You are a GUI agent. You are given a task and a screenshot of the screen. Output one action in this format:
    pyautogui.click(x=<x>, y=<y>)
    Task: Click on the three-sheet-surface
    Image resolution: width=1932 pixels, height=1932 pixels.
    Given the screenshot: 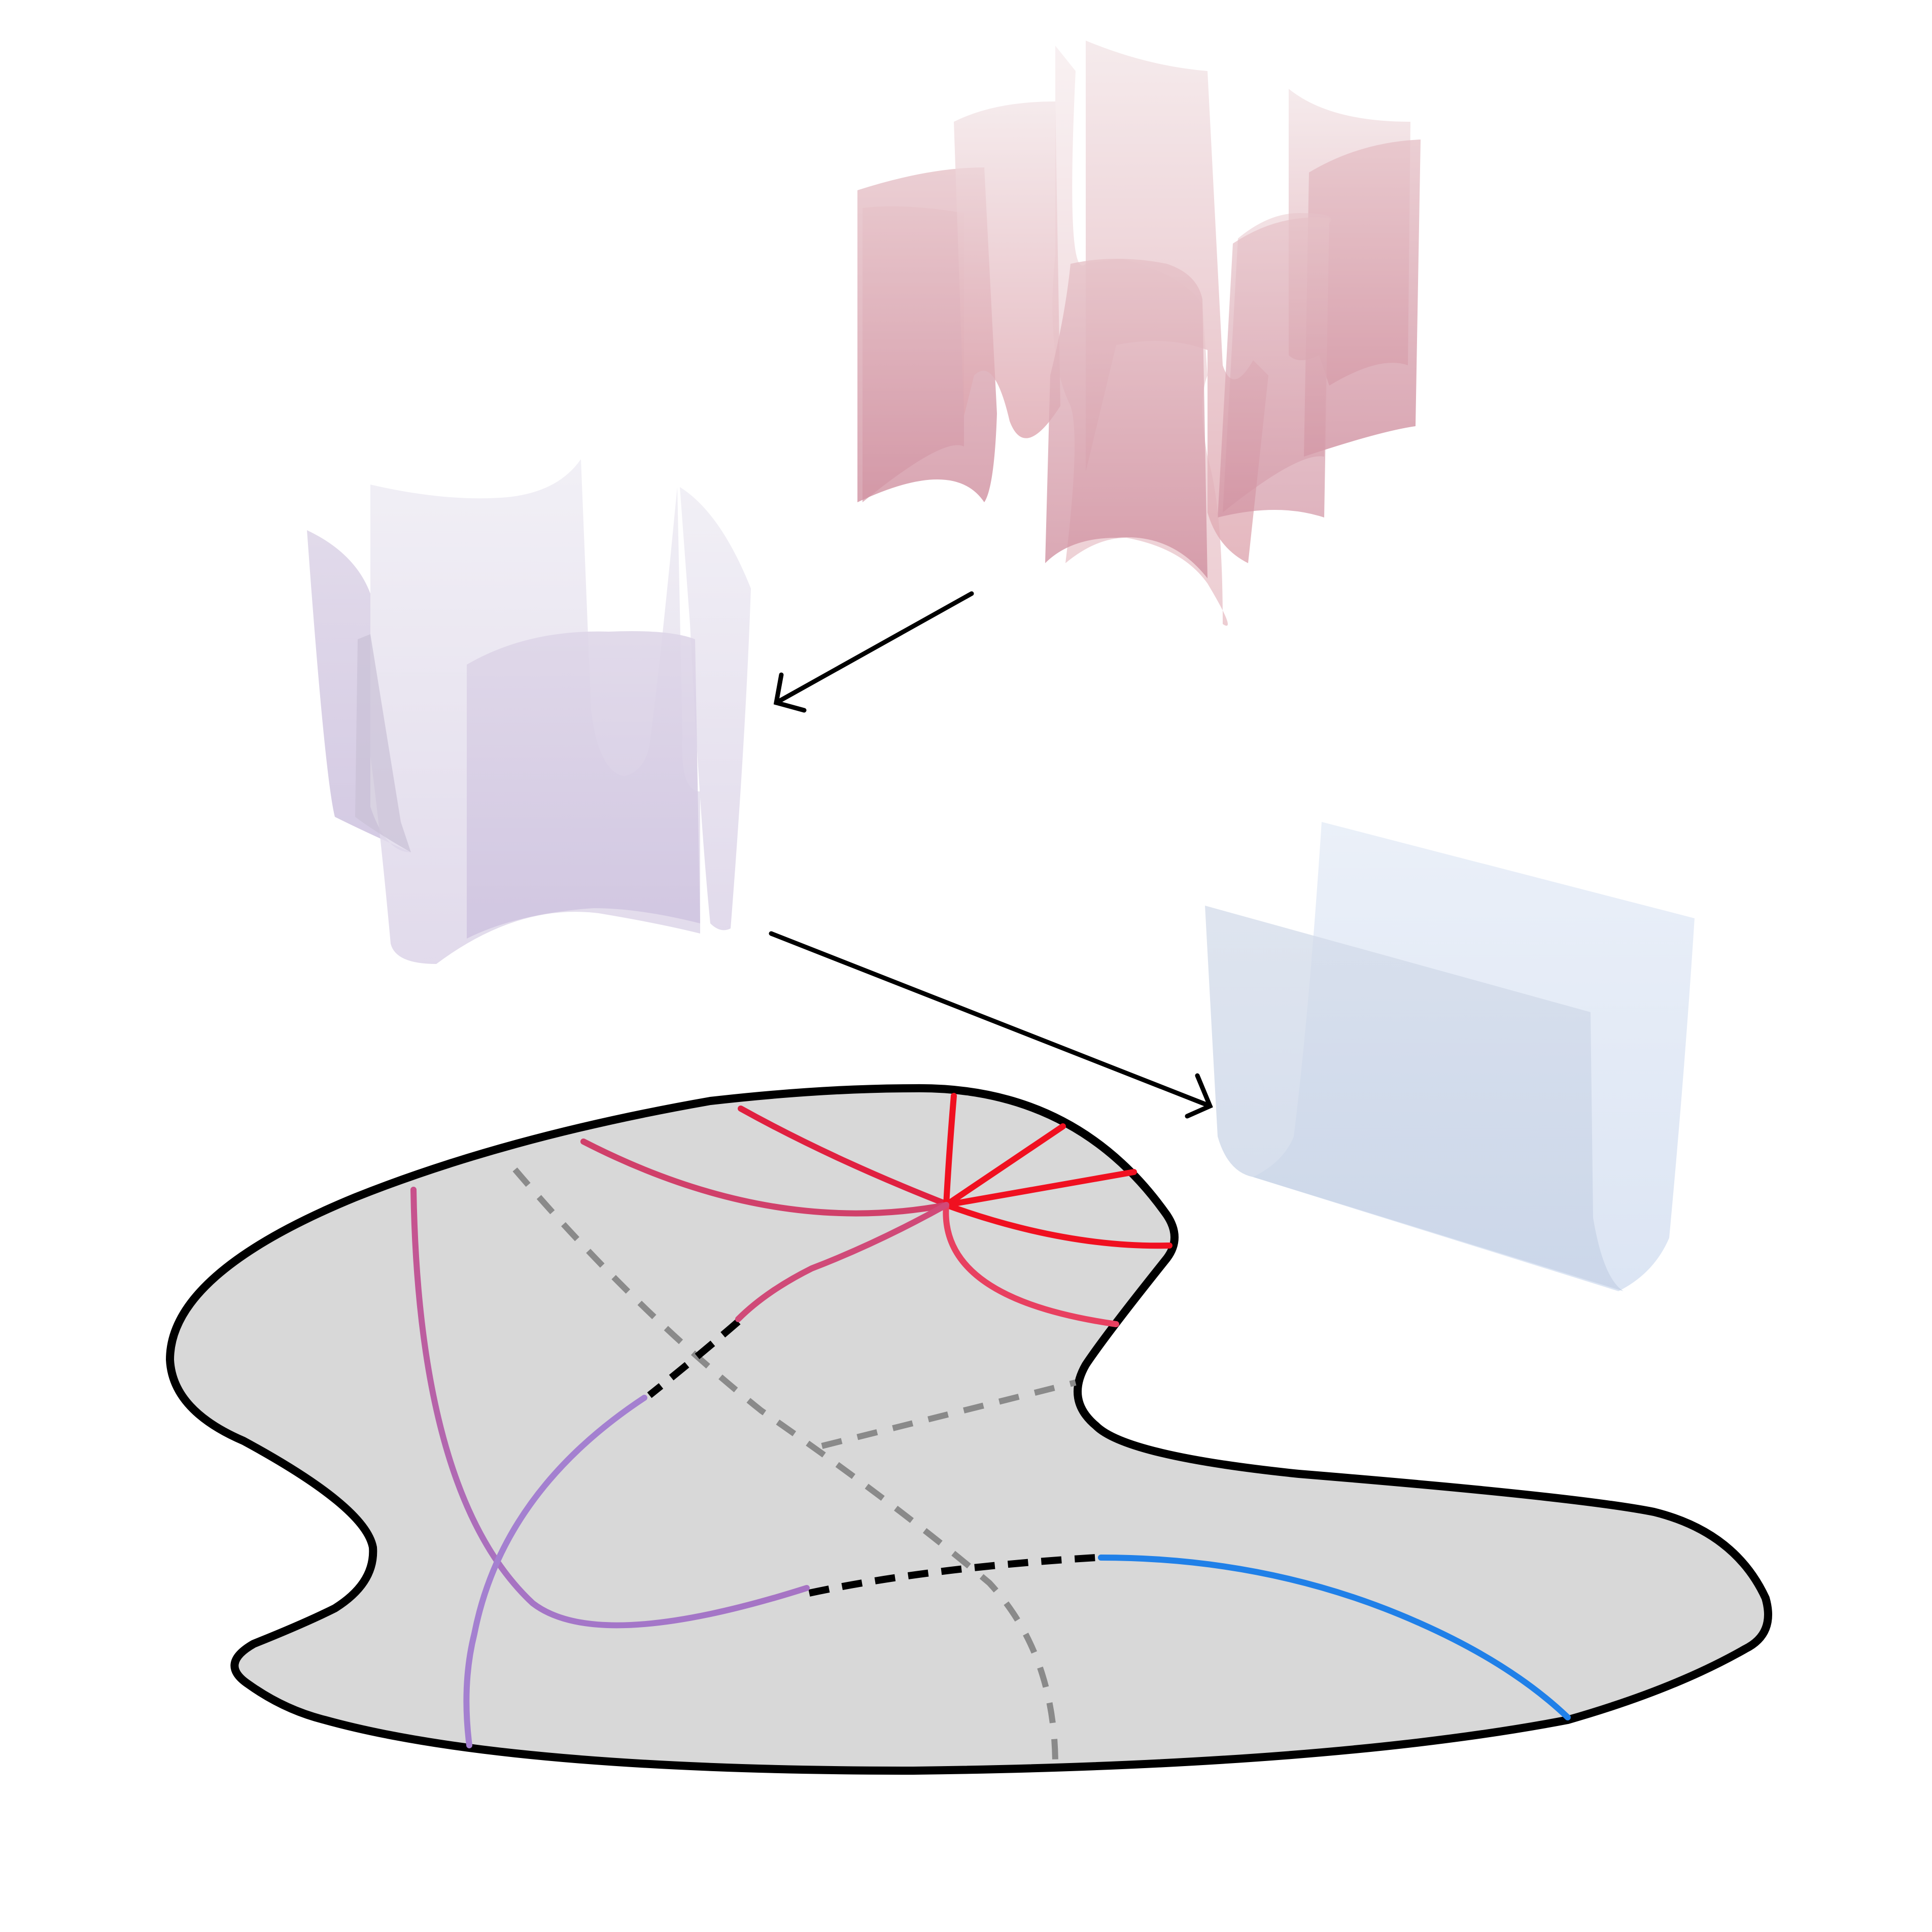 What is the action you would take?
    pyautogui.click(x=529, y=711)
    